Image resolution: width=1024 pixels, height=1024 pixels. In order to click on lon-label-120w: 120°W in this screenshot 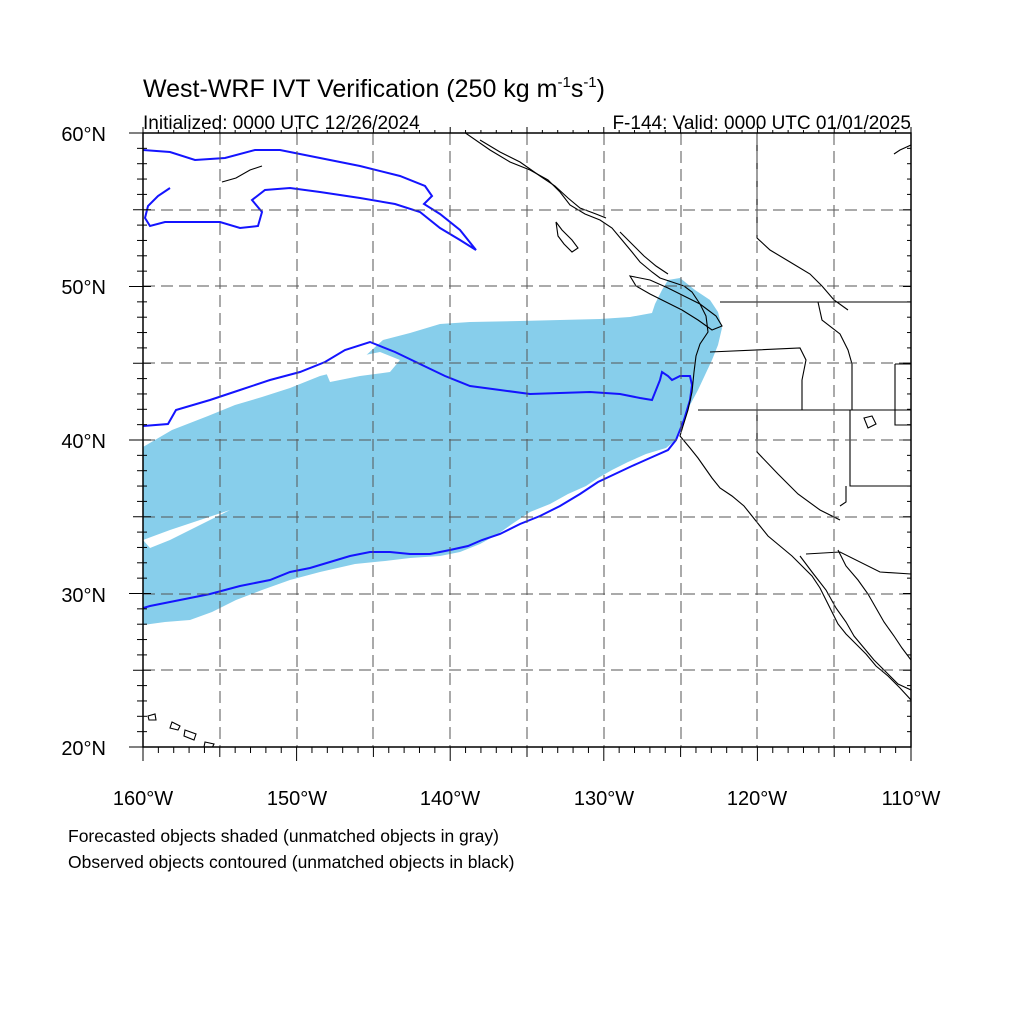, I will do `click(757, 799)`.